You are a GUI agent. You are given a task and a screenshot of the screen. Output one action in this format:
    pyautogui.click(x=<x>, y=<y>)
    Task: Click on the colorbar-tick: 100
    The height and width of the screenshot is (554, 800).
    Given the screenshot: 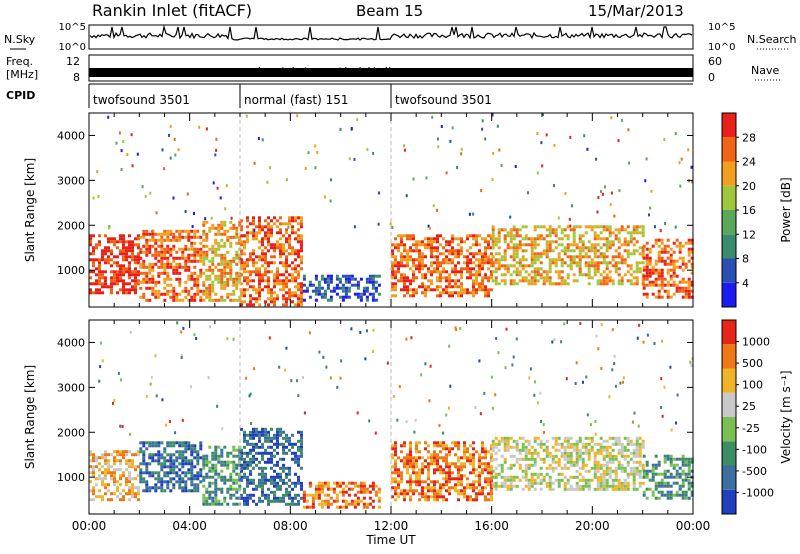 What is the action you would take?
    pyautogui.click(x=752, y=385)
    